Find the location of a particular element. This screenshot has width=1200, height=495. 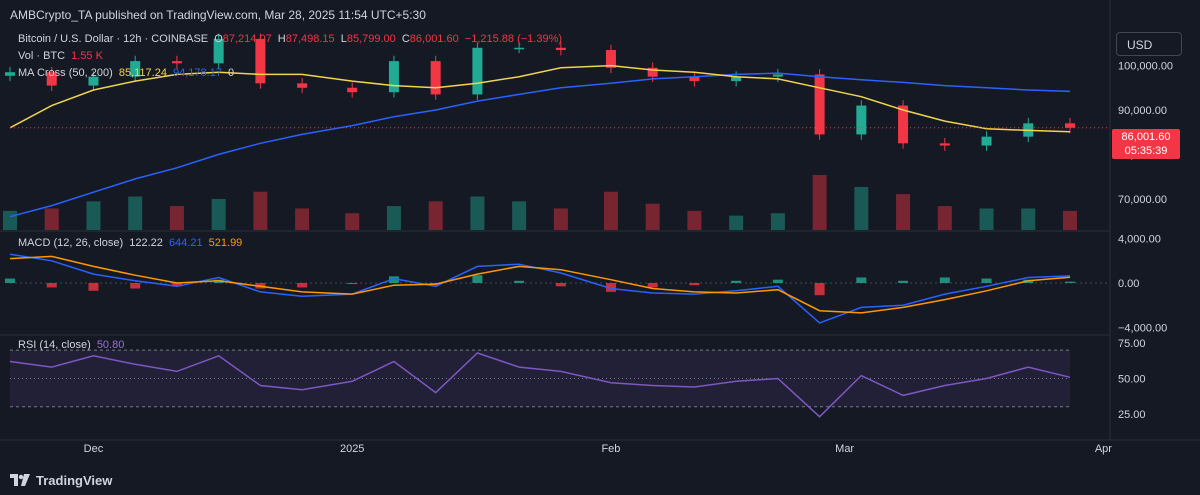

price-axis-tick: 70,000.00 is located at coordinates (1142, 200).